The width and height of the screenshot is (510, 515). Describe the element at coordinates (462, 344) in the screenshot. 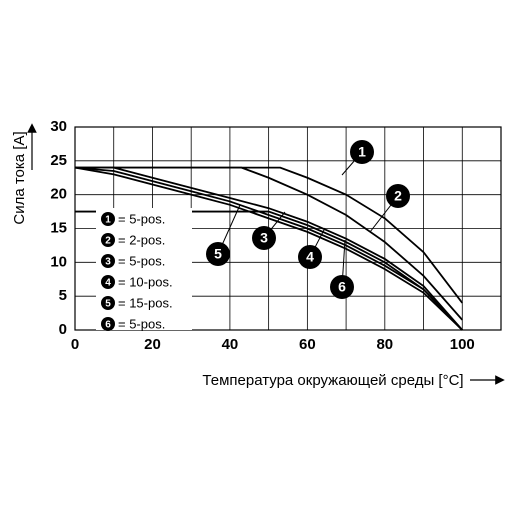

I see `x-tick-label: 100` at that location.